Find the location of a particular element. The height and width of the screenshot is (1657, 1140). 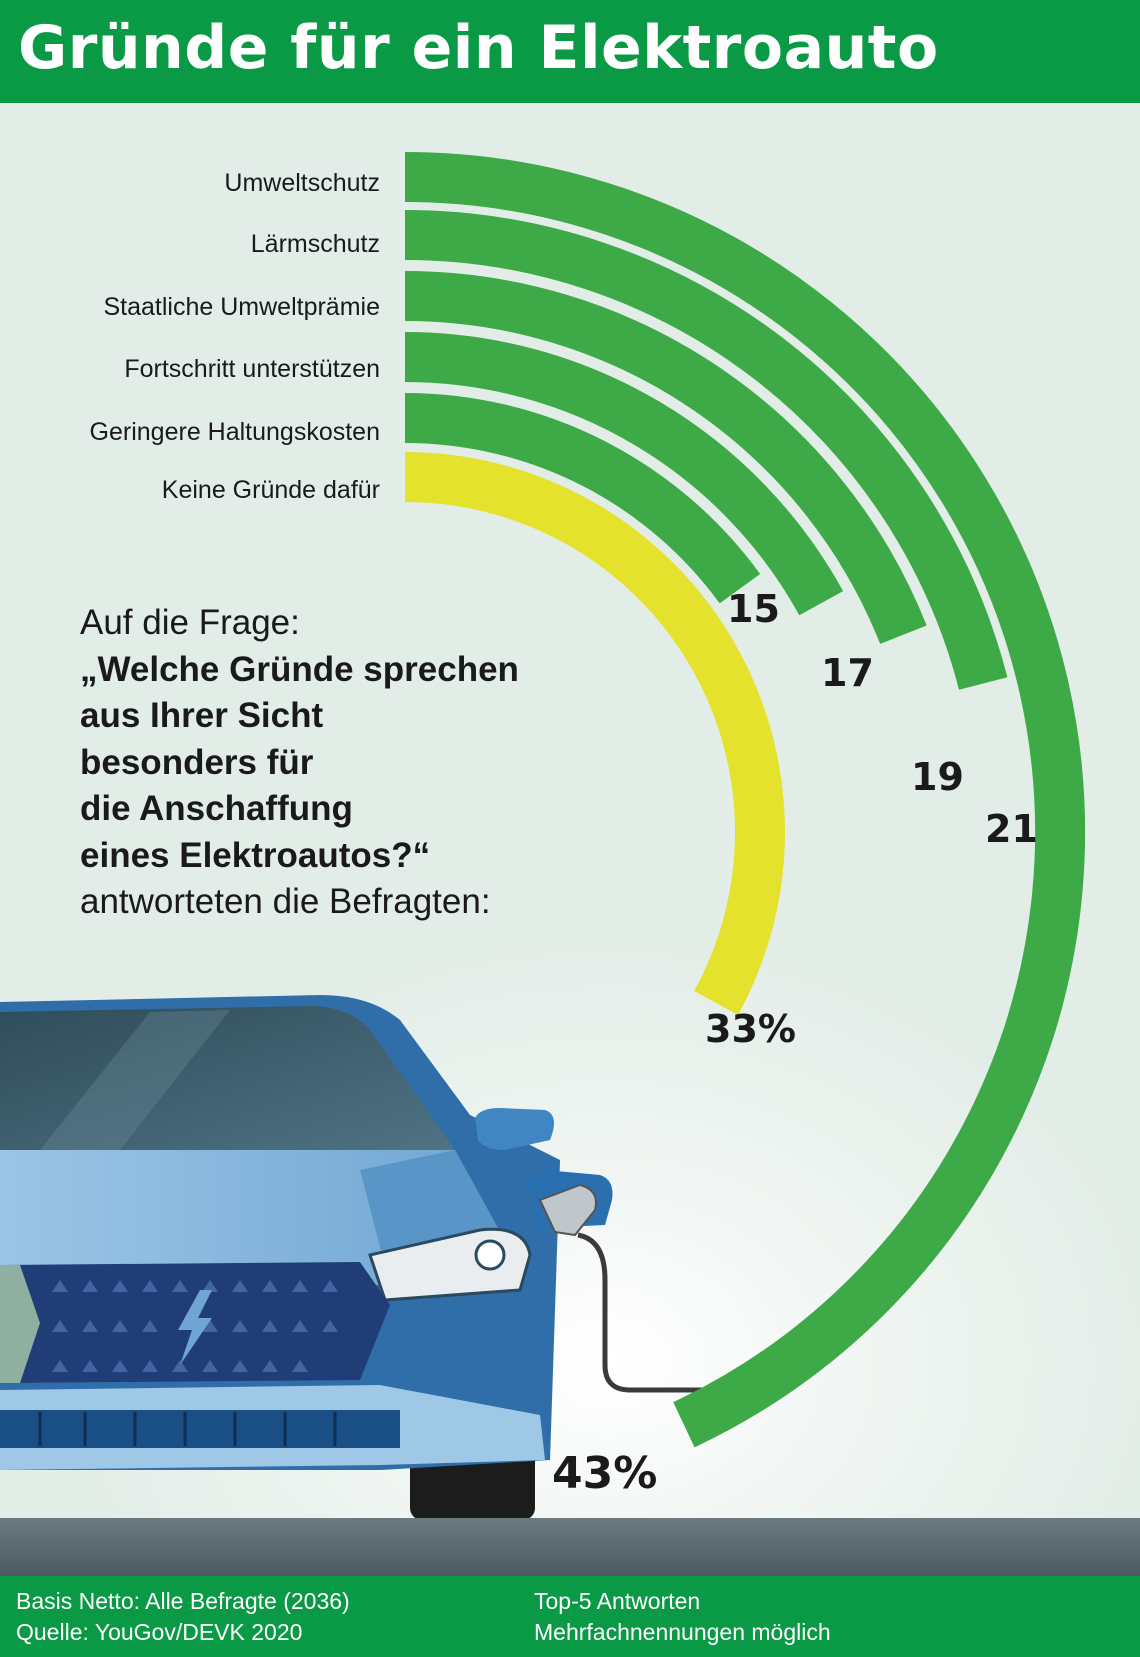

bar-umweltpraemie is located at coordinates (665, 457).